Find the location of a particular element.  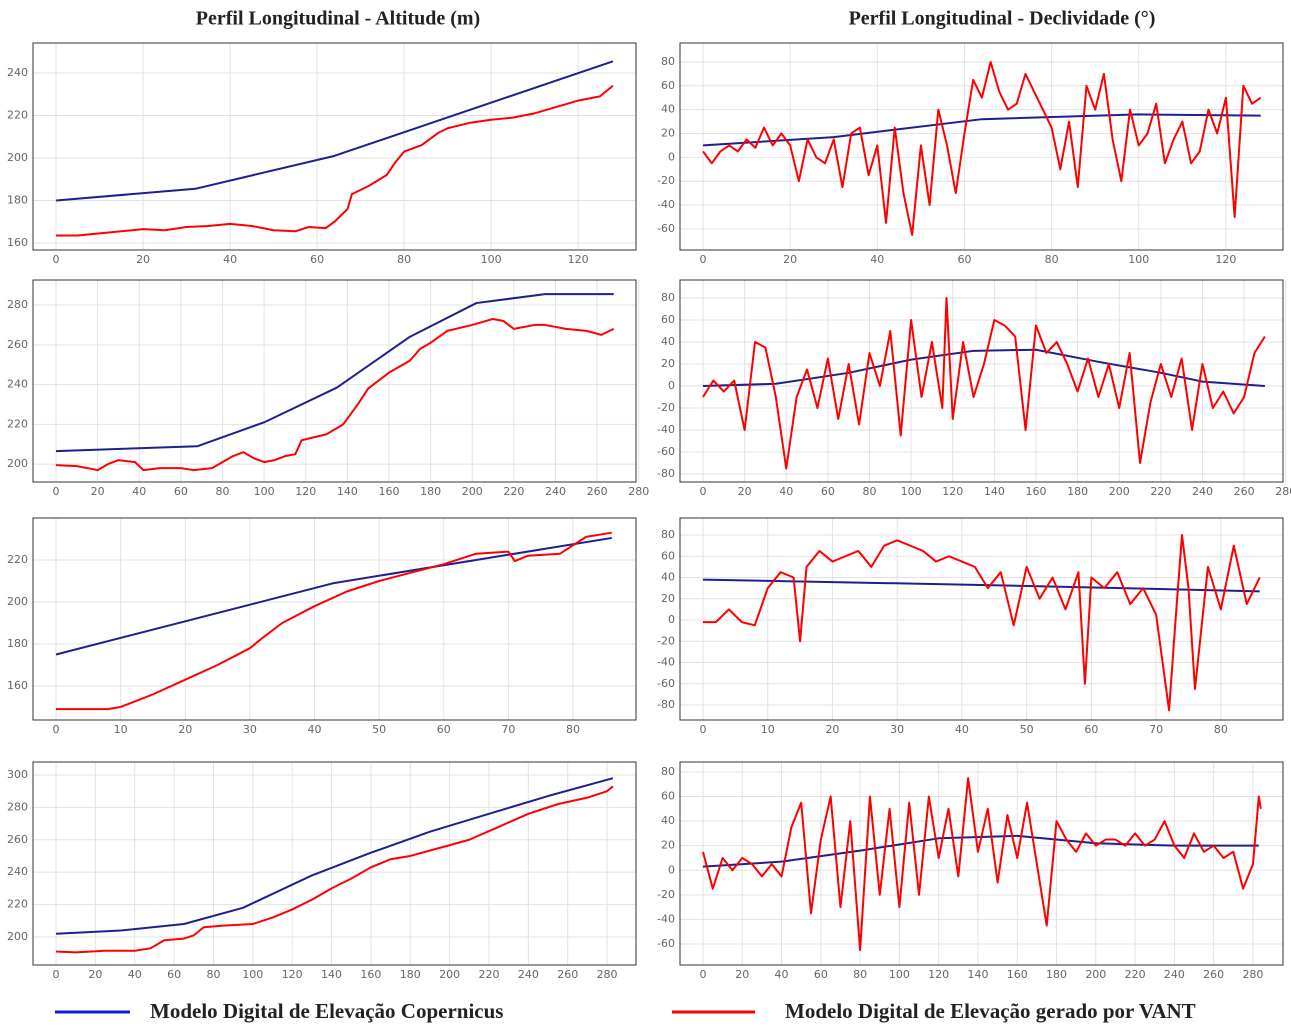

column-title: Perfil Longitudinal - Altitude (m) is located at coordinates (338, 19).